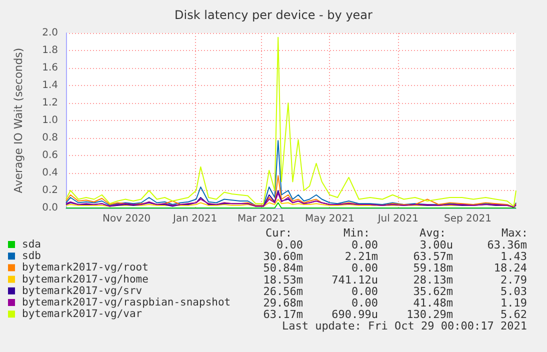  I want to click on legend-label: sda, so click(31, 244).